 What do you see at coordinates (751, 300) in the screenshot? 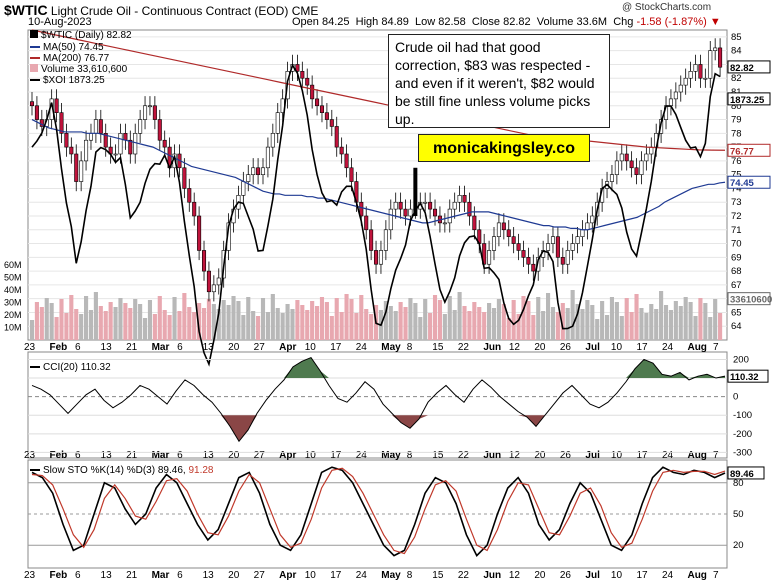
I see `volume-tag: 33610600` at bounding box center [751, 300].